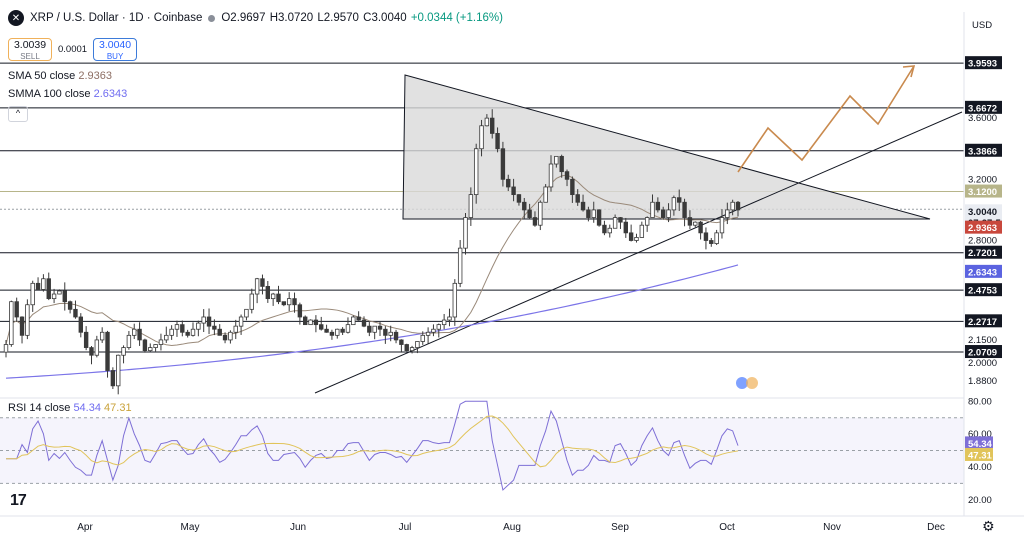 This screenshot has width=1024, height=552. What do you see at coordinates (372, 445) in the screenshot?
I see `rsi-line` at bounding box center [372, 445].